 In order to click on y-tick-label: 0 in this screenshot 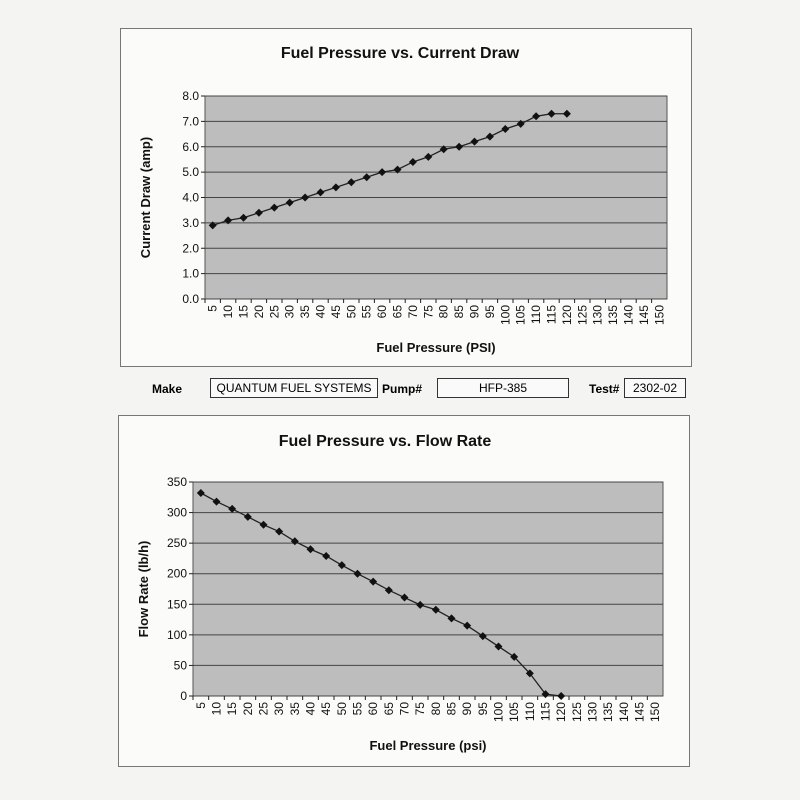, I will do `click(183, 696)`.